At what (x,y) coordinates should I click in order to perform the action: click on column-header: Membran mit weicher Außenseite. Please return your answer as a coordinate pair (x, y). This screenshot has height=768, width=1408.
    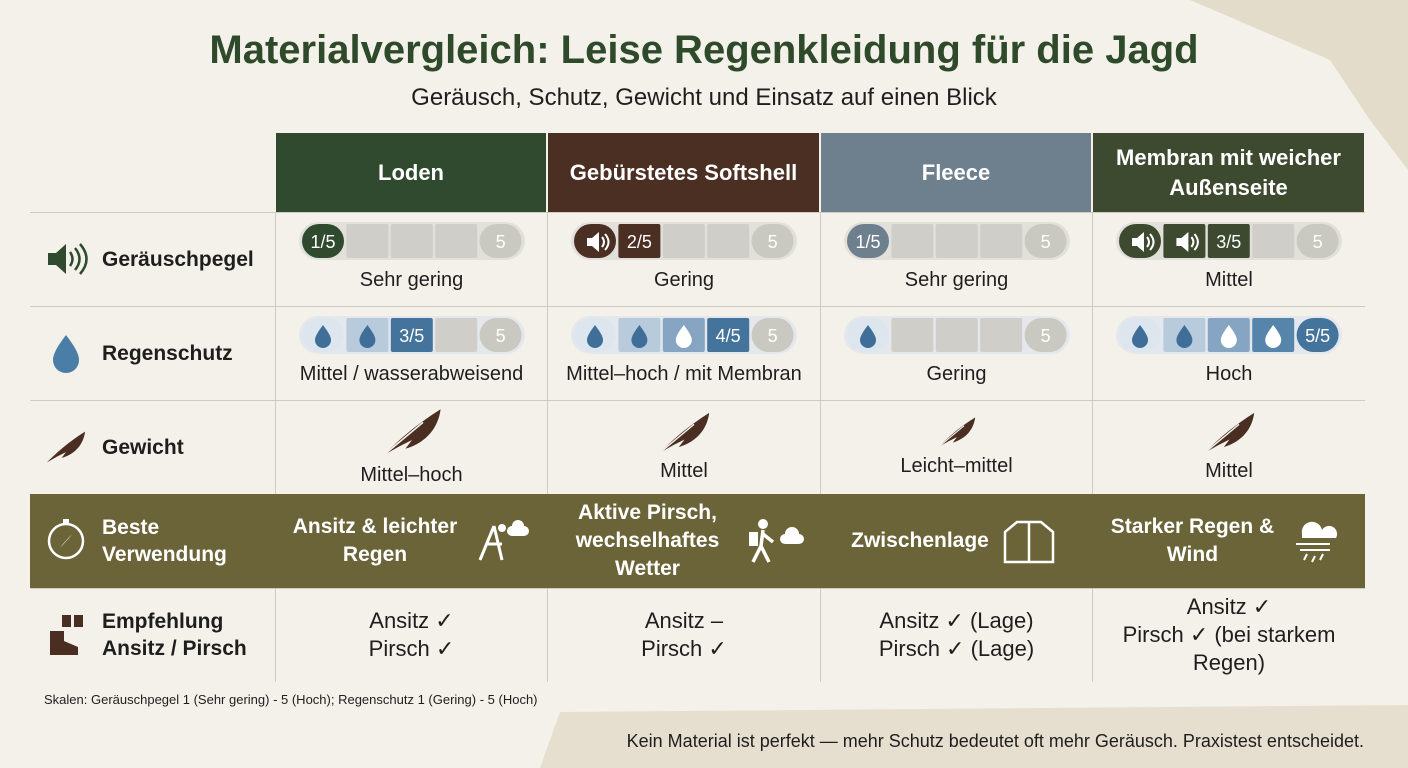
    Looking at the image, I should click on (1228, 172).